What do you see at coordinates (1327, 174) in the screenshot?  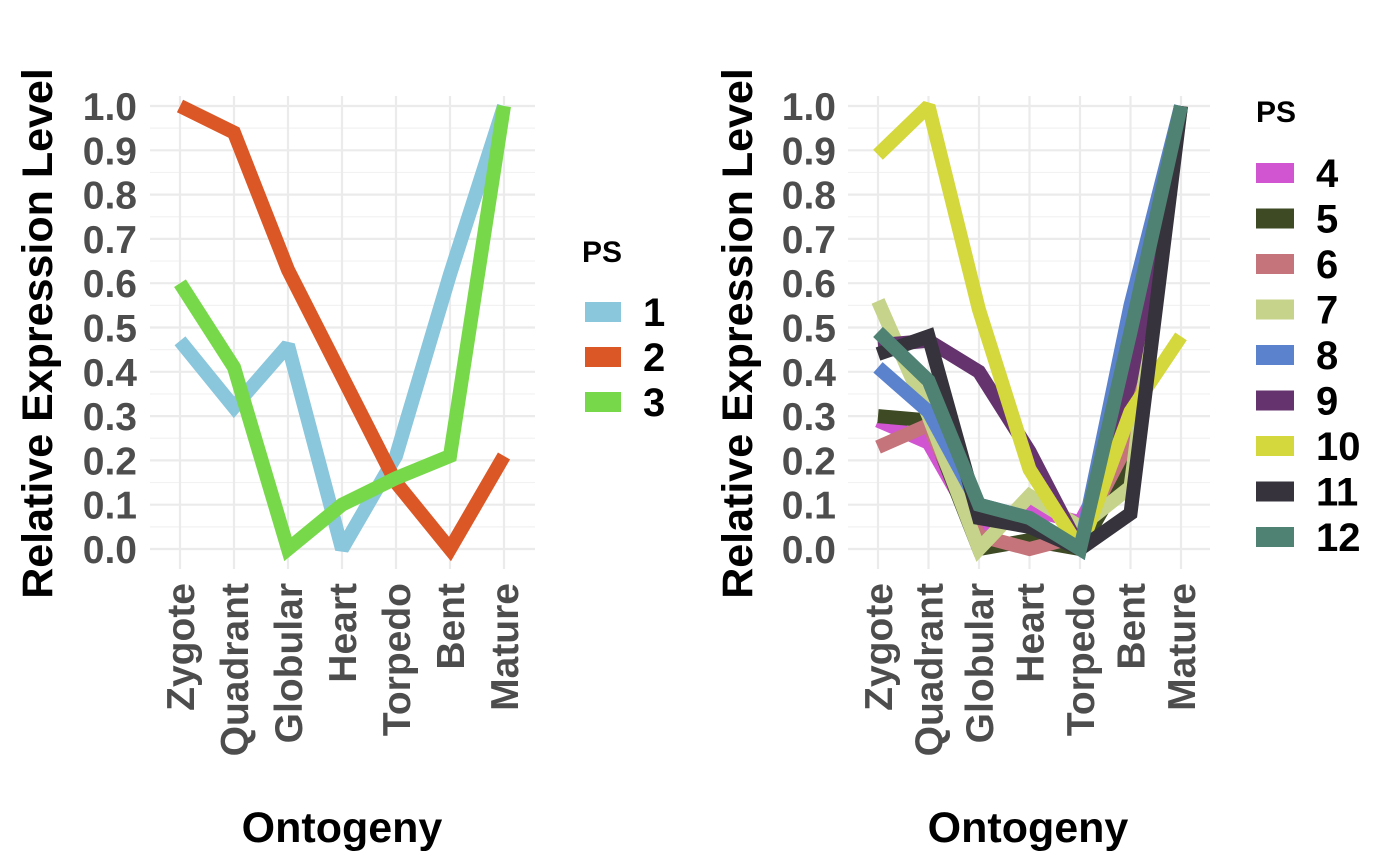 I see `legend-label-4: 4` at bounding box center [1327, 174].